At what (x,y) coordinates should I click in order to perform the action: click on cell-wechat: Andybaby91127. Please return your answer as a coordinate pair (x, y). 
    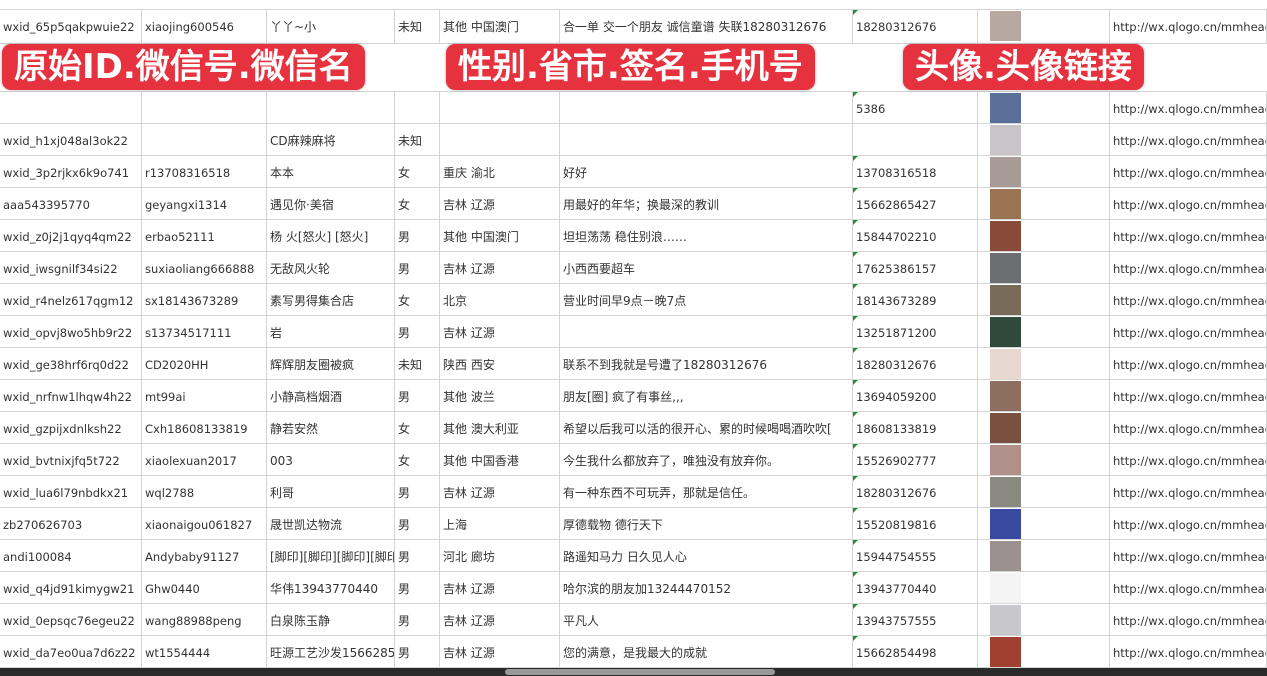
    Looking at the image, I should click on (204, 555).